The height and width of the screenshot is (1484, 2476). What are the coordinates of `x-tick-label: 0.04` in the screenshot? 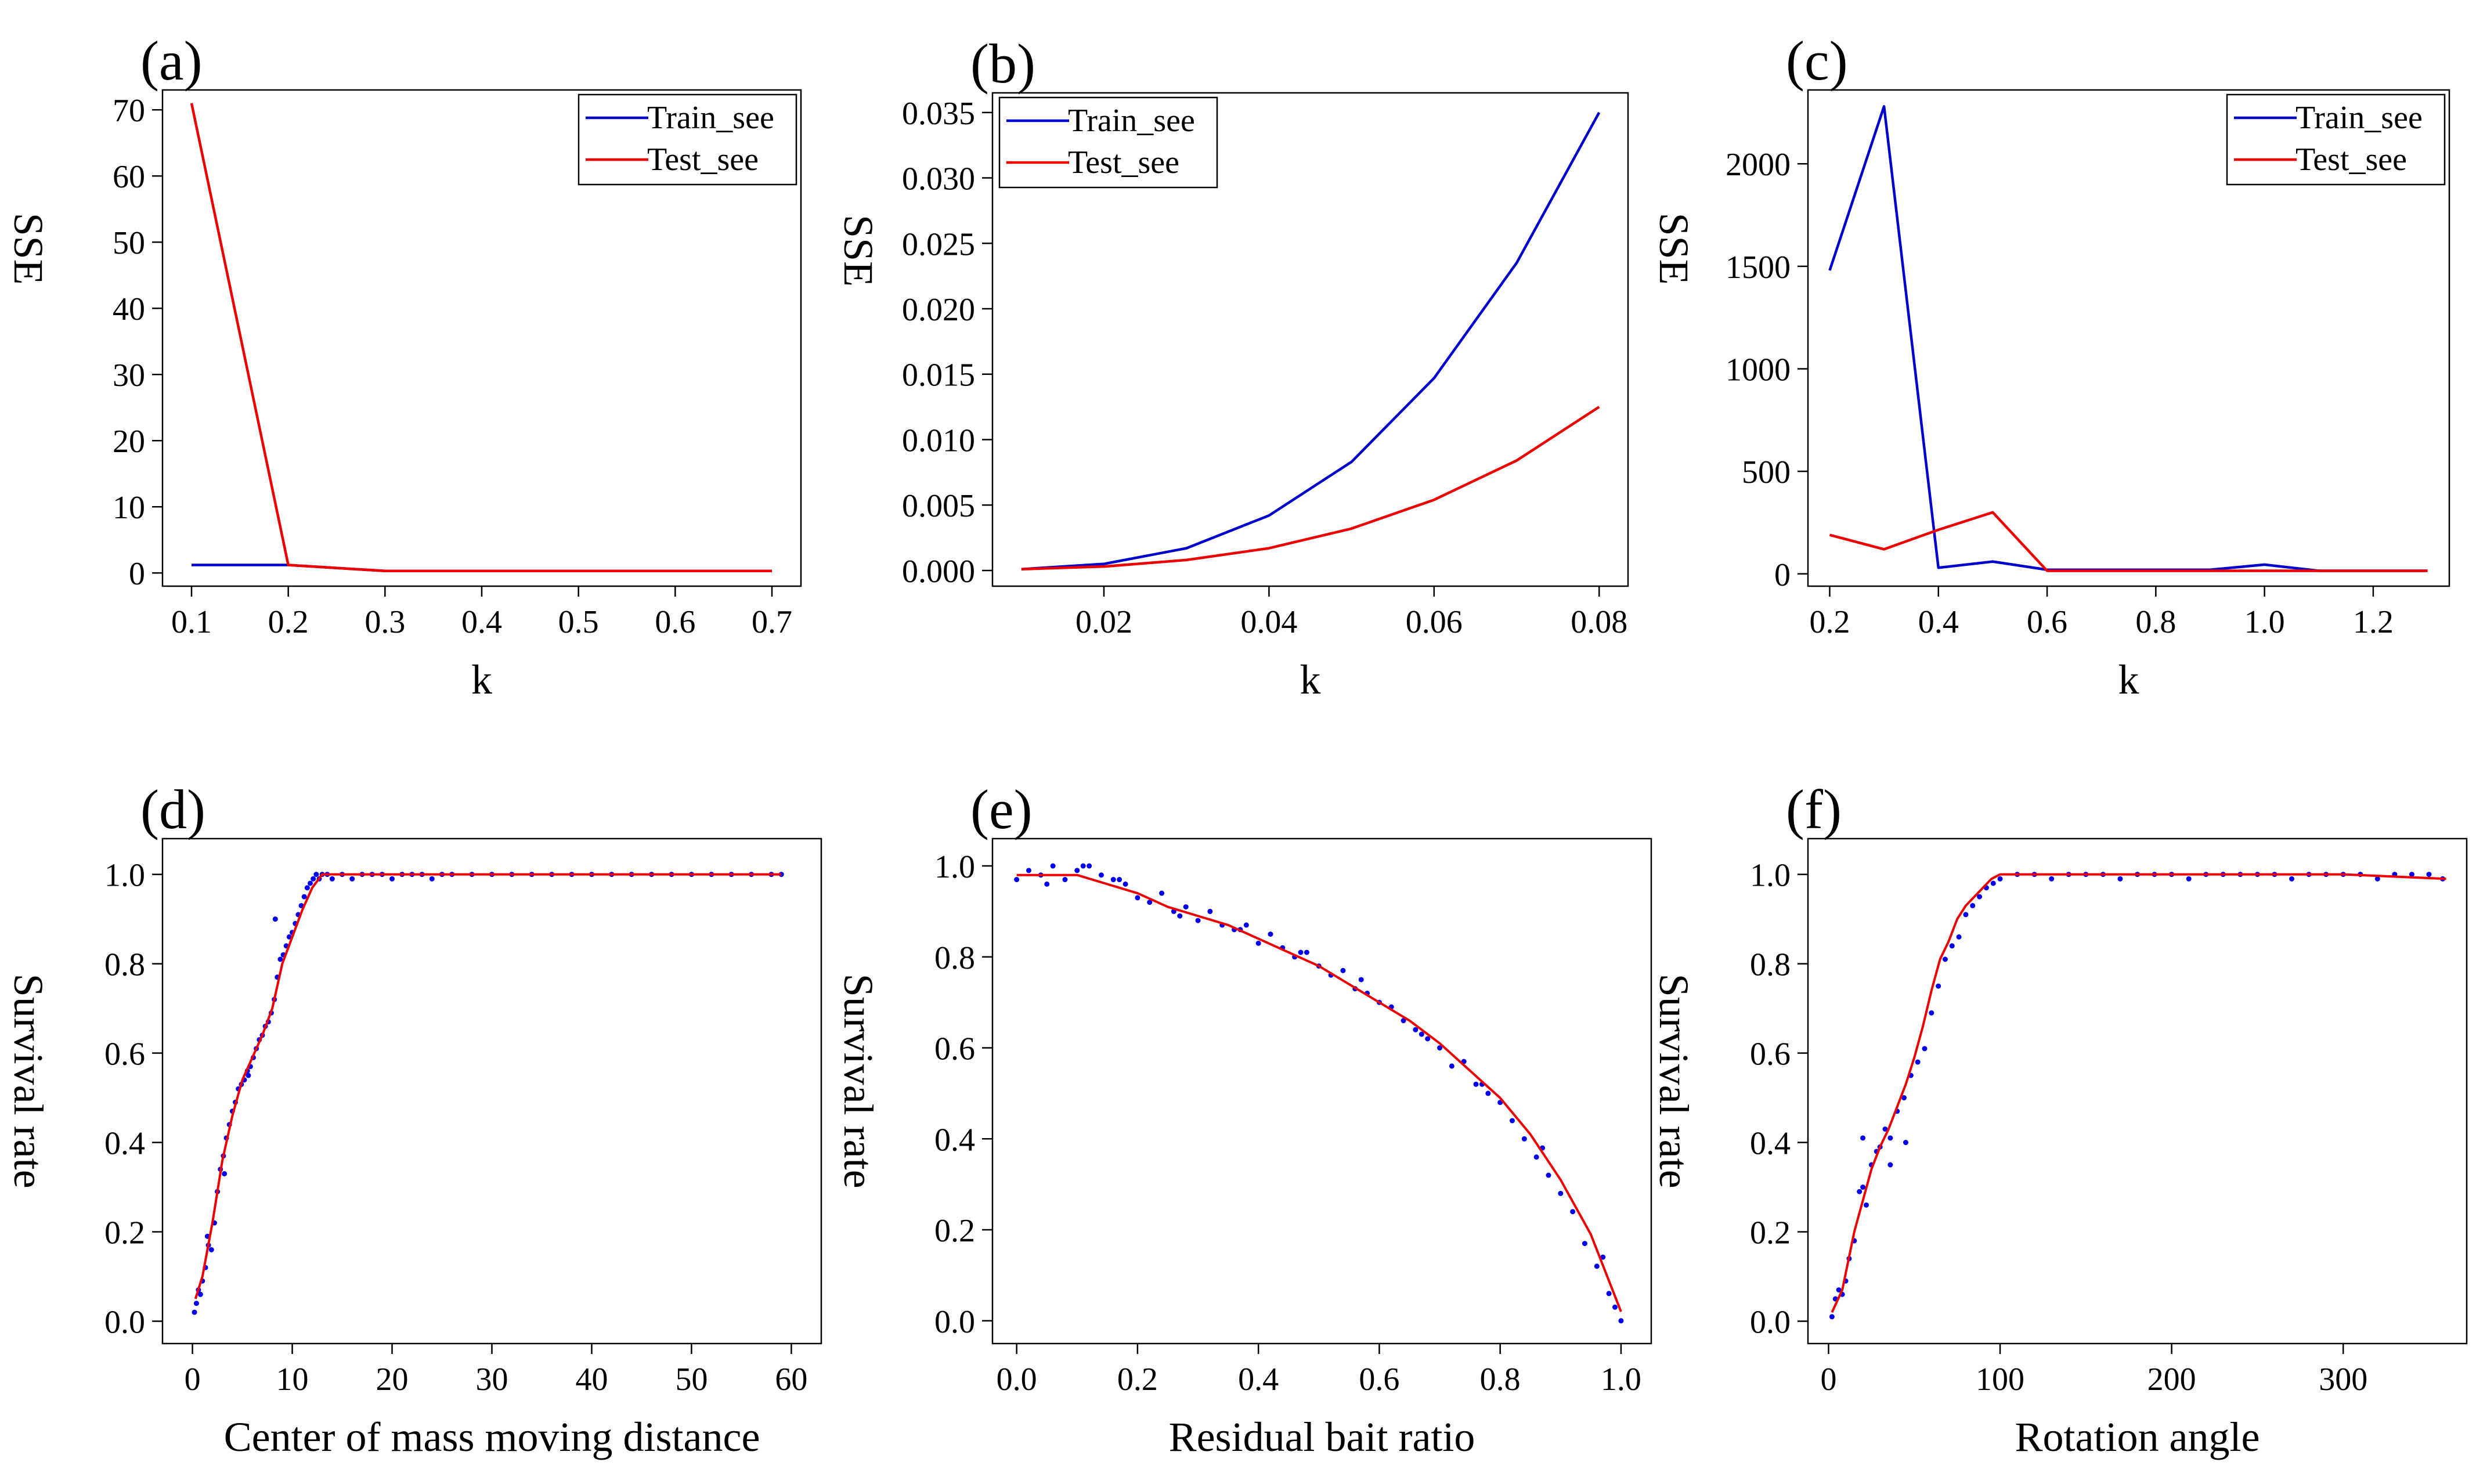 It's located at (1268, 622).